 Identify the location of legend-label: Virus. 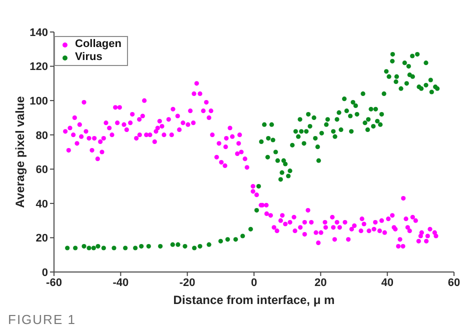
(88, 57).